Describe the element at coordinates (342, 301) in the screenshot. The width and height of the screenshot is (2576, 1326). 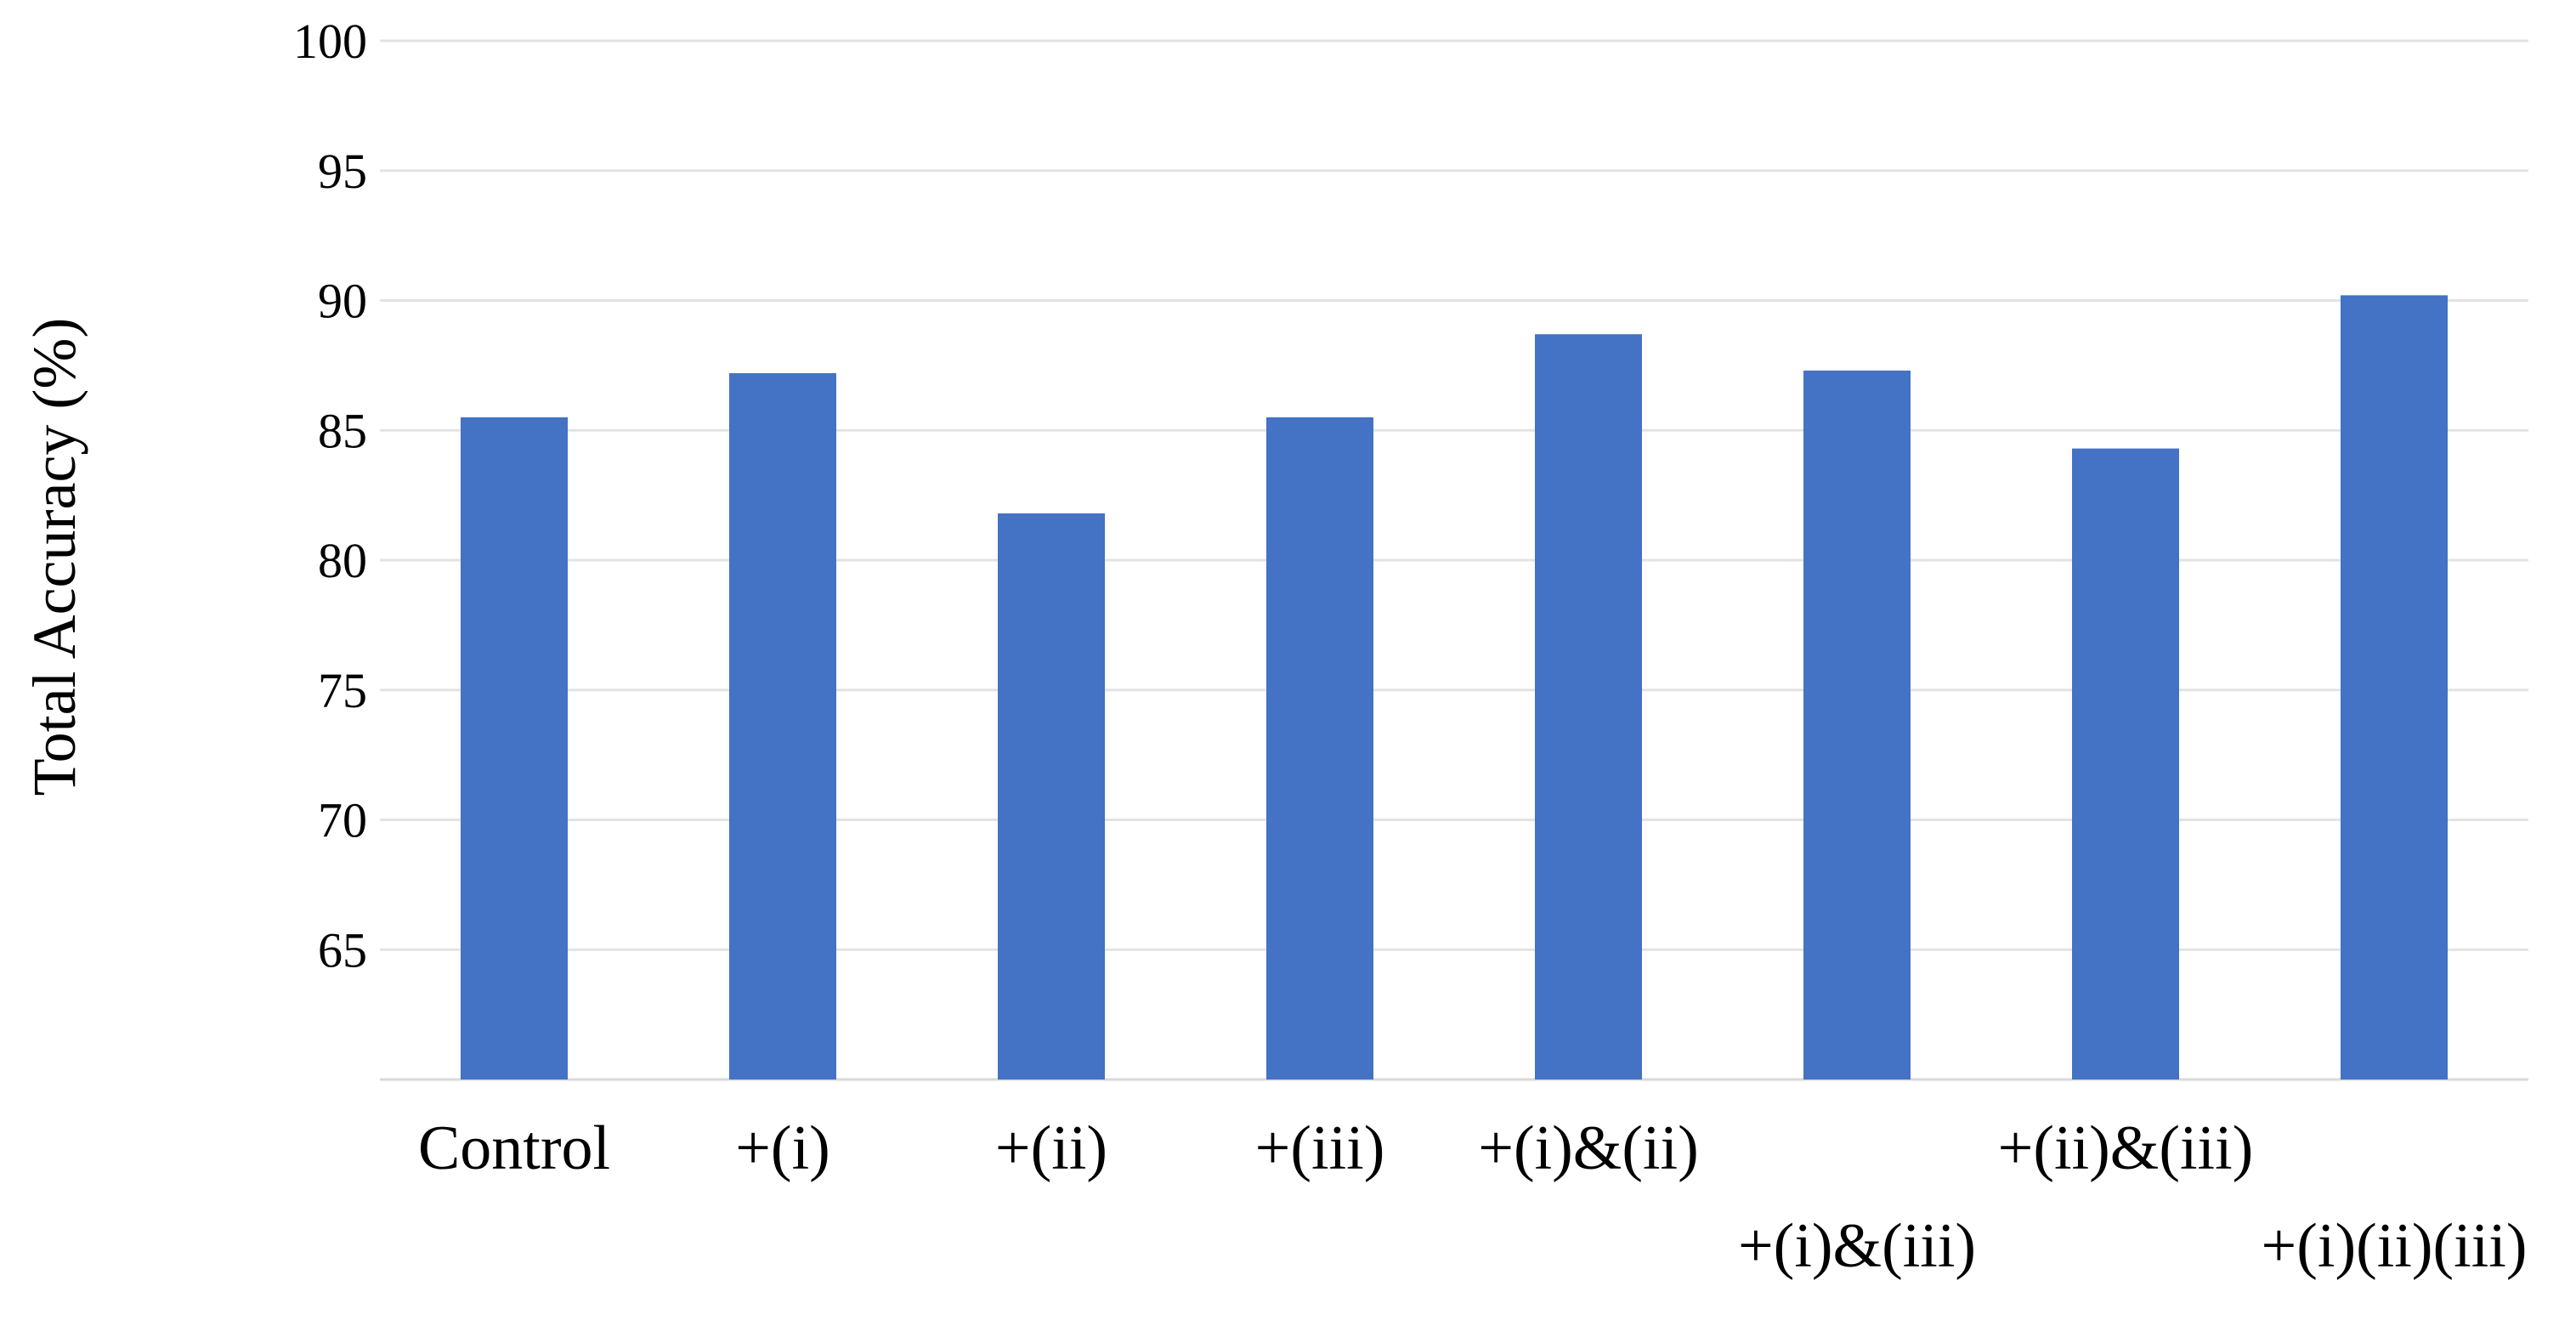
I see `y-tick-label: 90` at that location.